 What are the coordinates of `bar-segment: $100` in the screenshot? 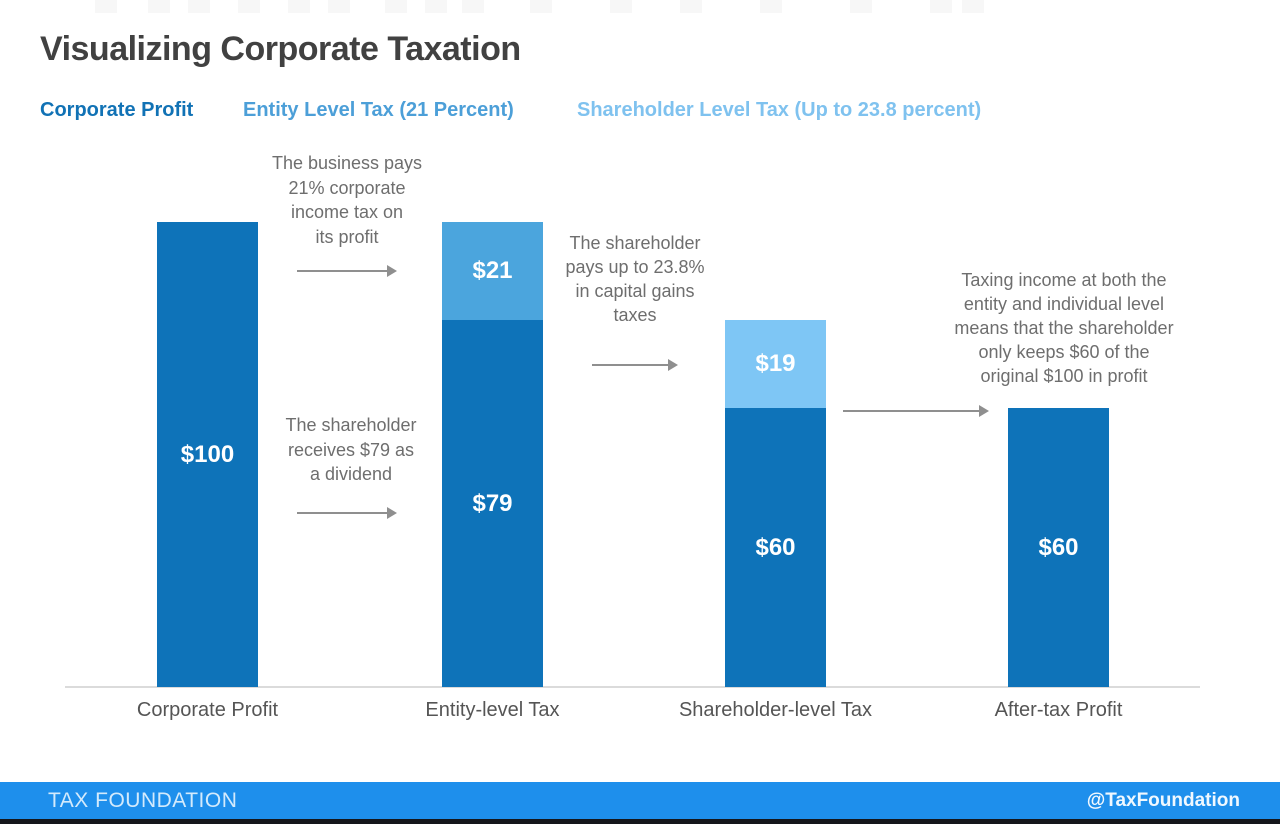 It's located at (207, 454).